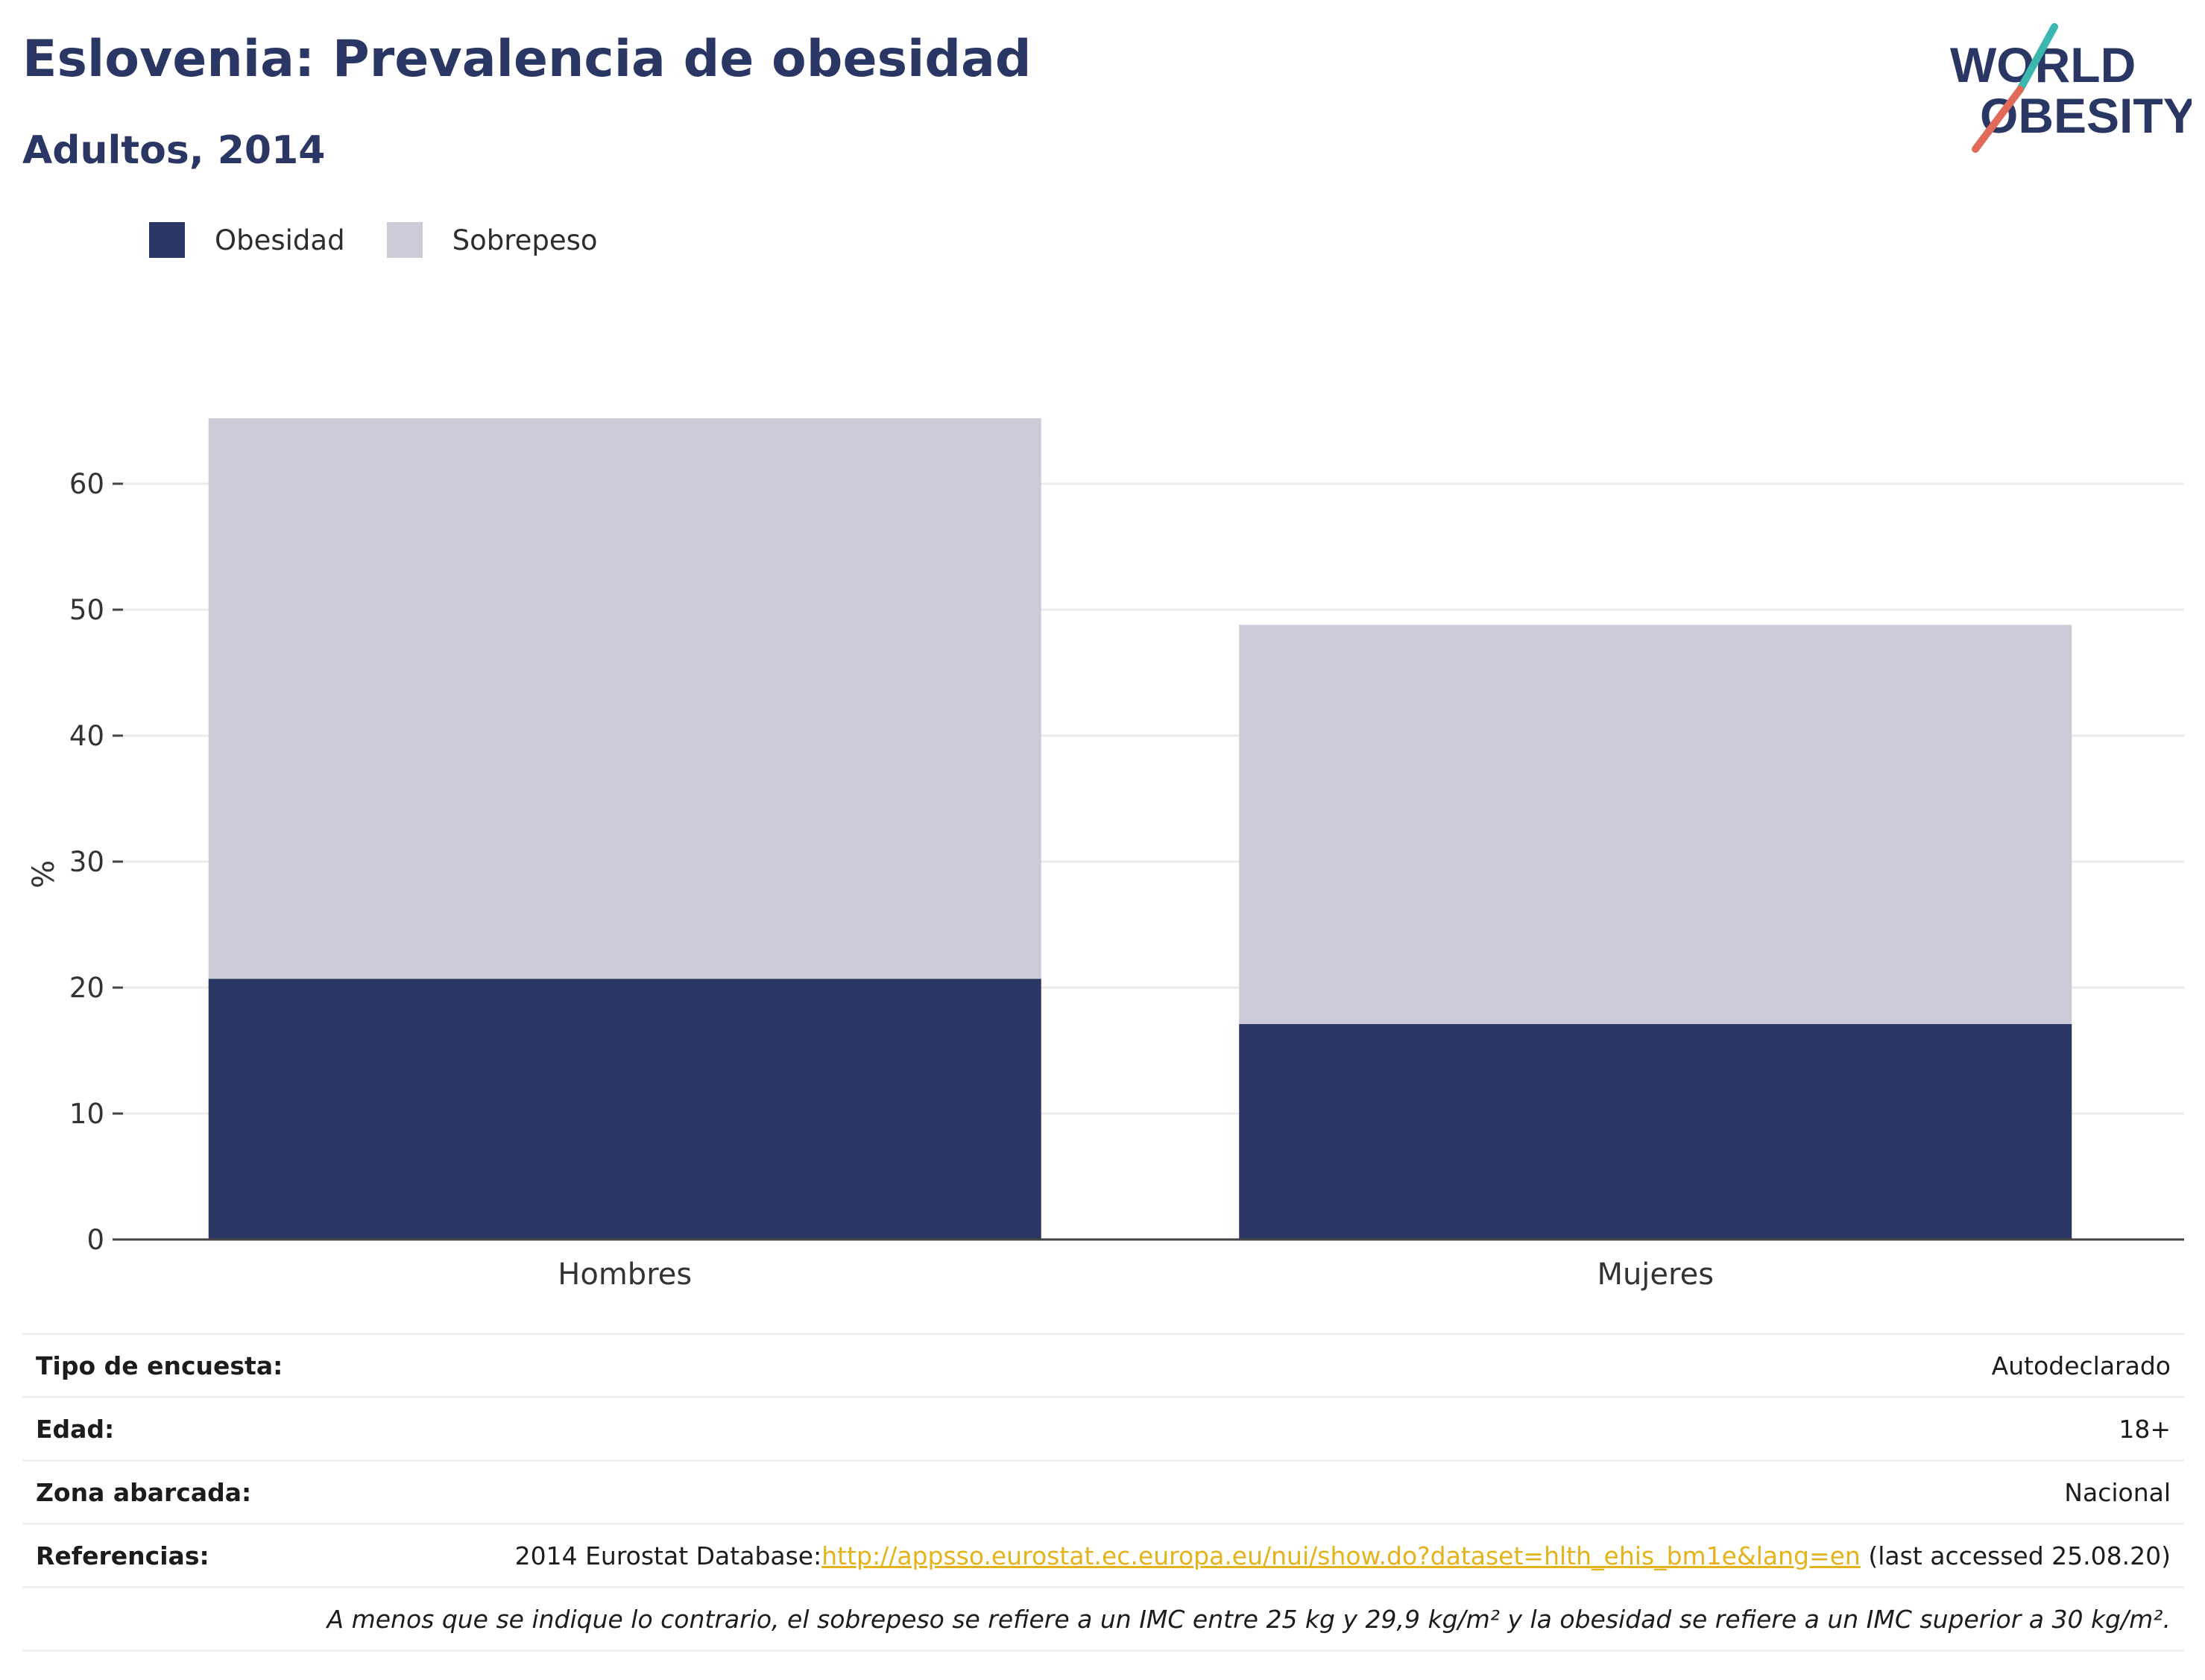  I want to click on y-axis-label: %, so click(44, 874).